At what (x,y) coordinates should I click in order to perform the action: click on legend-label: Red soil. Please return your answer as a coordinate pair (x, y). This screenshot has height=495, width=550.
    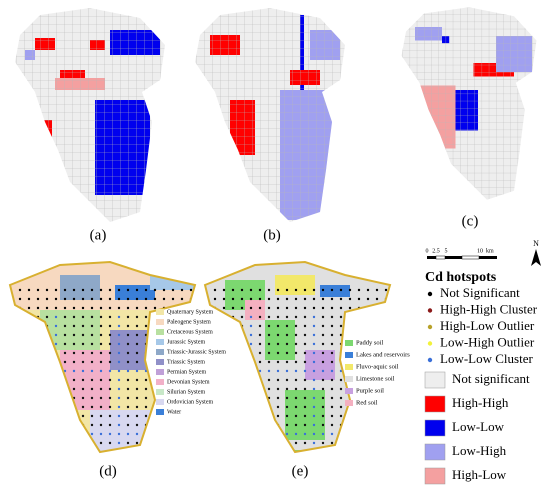
    Looking at the image, I should click on (367, 402).